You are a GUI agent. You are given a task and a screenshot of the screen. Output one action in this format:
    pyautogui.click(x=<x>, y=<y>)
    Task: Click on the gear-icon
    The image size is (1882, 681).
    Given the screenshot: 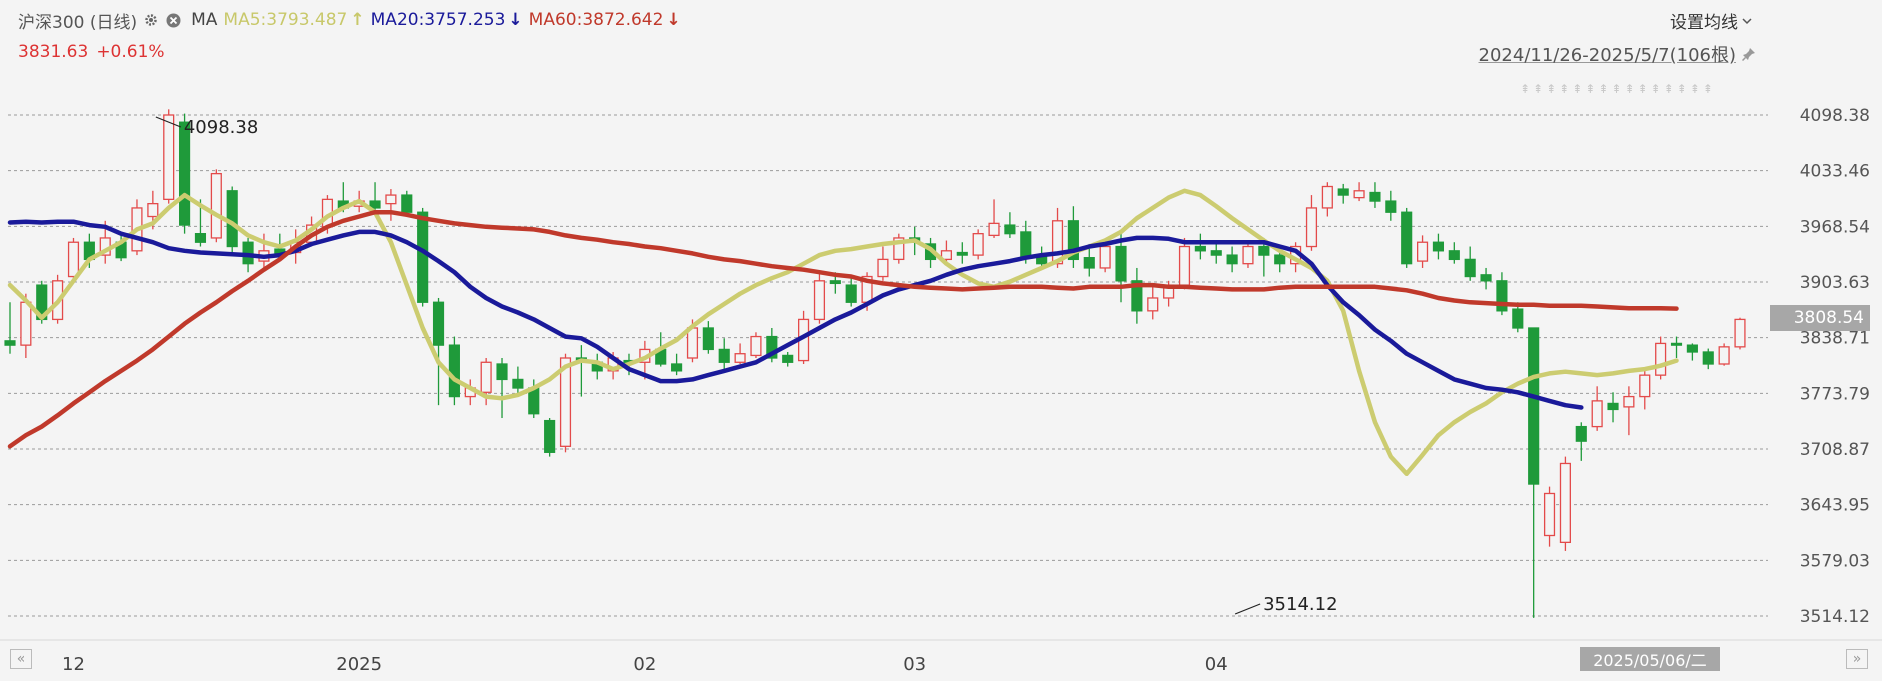 What is the action you would take?
    pyautogui.click(x=151, y=20)
    